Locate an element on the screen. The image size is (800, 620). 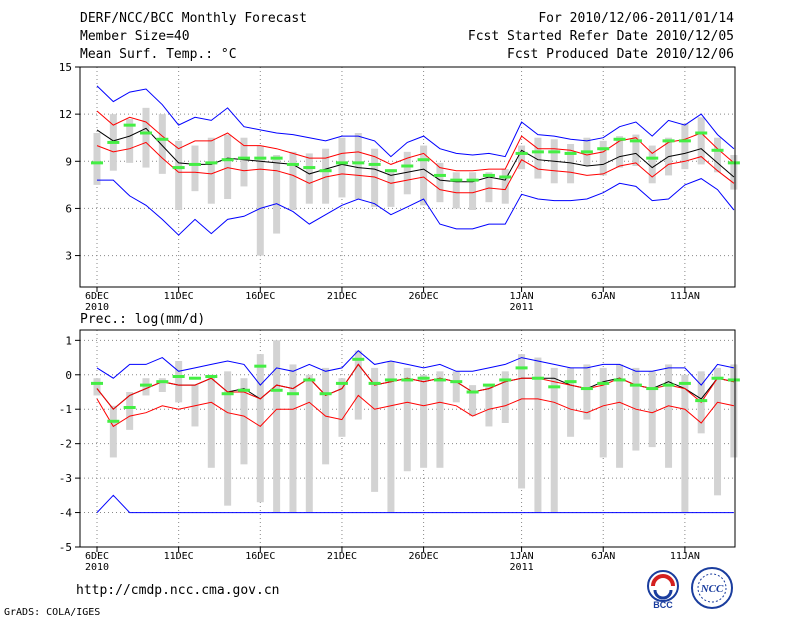
panel-title: Prec.: log(mm/d) is located at coordinates (142, 319).